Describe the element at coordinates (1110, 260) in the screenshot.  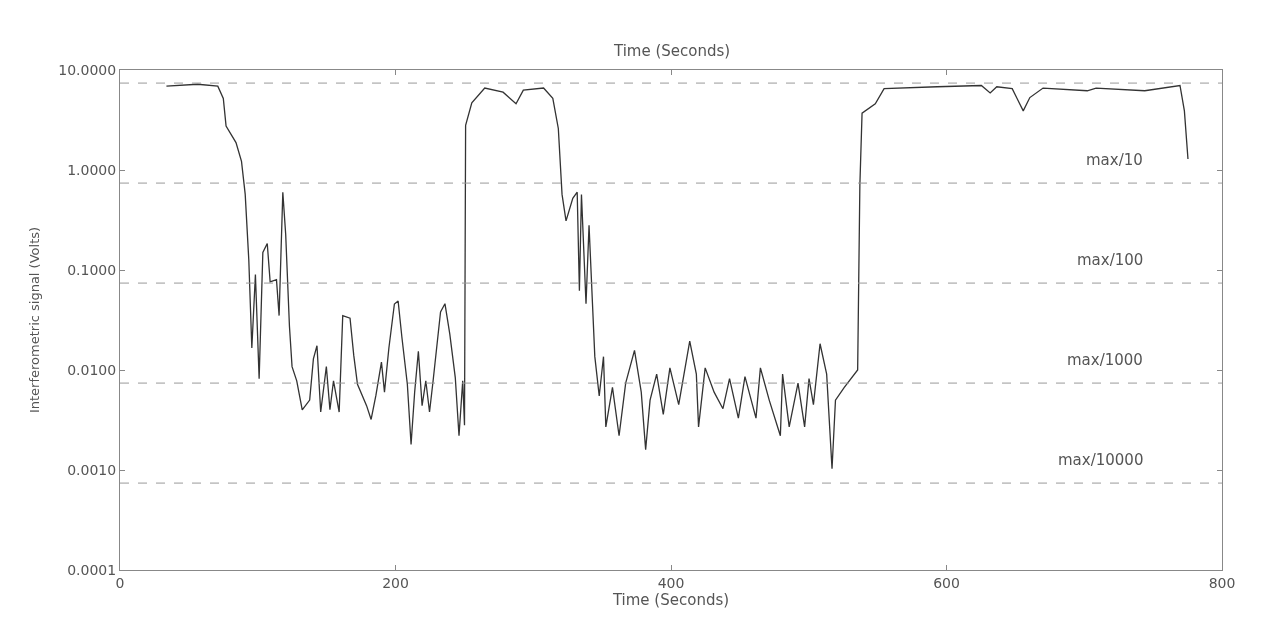
I see `ref-line-label: max/100` at that location.